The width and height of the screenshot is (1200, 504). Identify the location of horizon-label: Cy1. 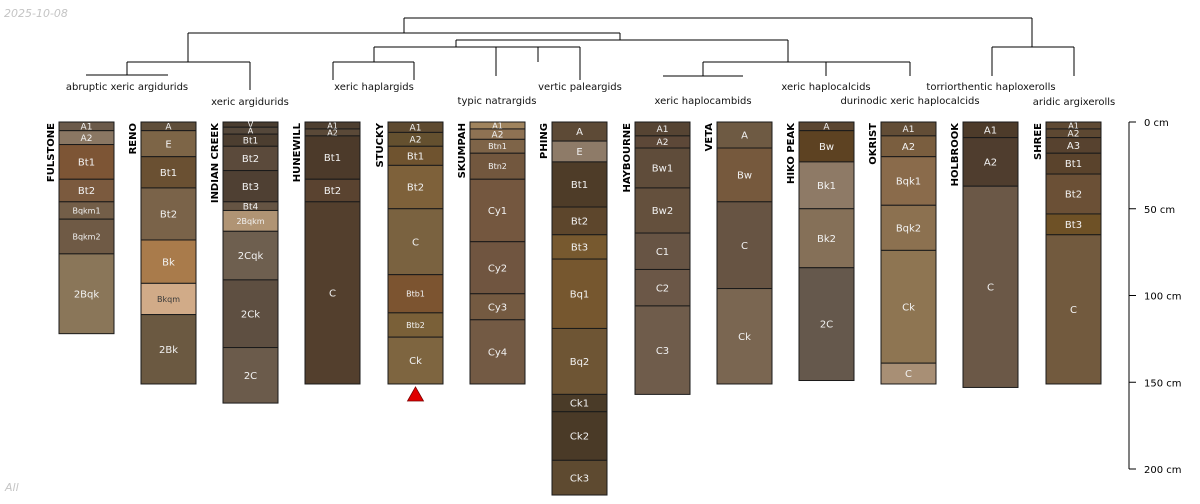
(497, 211).